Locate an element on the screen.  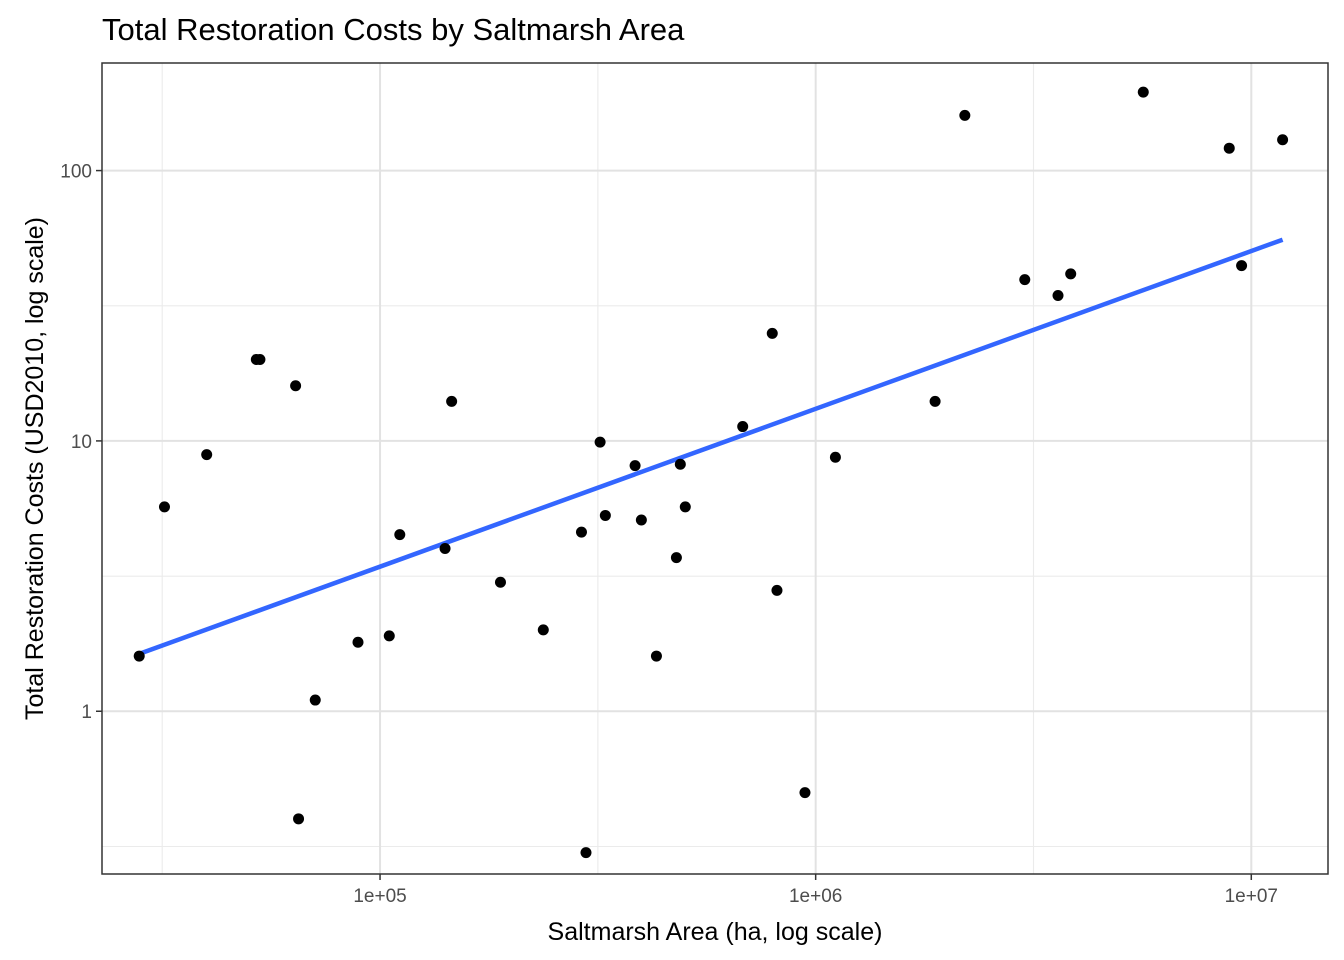
y-tick-label: 1 is located at coordinates (86, 712).